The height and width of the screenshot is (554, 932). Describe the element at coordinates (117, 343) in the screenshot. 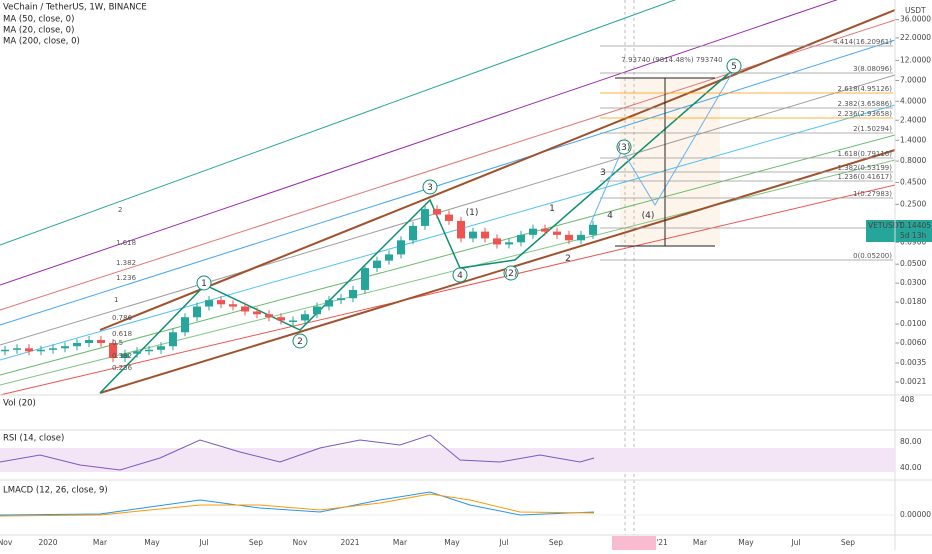

I see `fan-label: 0.5` at that location.